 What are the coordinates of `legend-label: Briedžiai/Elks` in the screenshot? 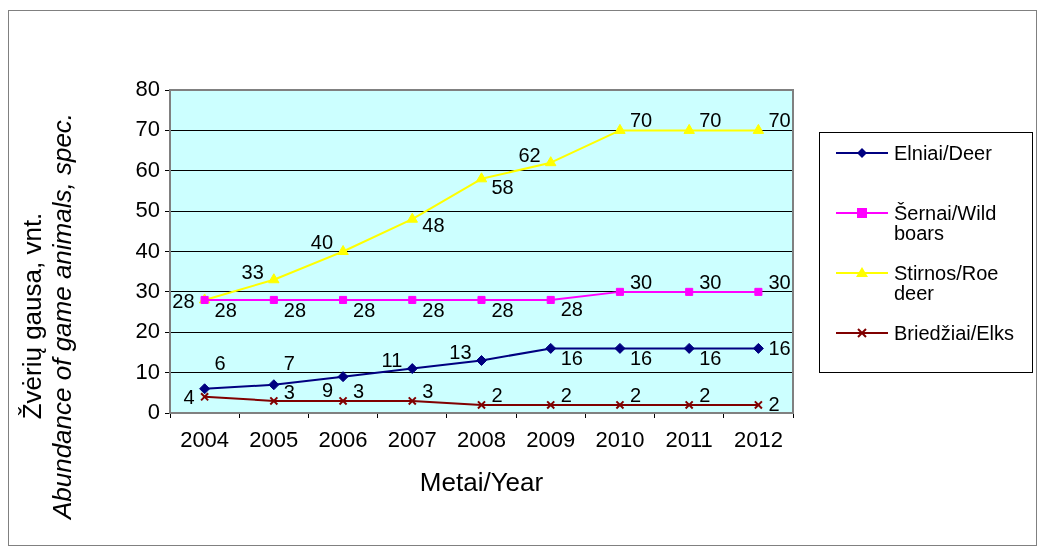 It's located at (955, 333).